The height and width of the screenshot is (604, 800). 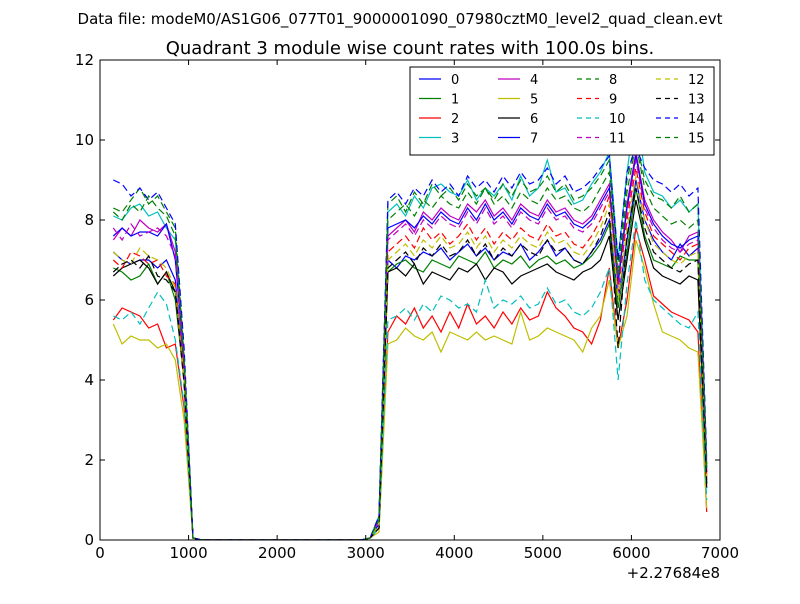 What do you see at coordinates (613, 80) in the screenshot?
I see `legend-label-8: 8` at bounding box center [613, 80].